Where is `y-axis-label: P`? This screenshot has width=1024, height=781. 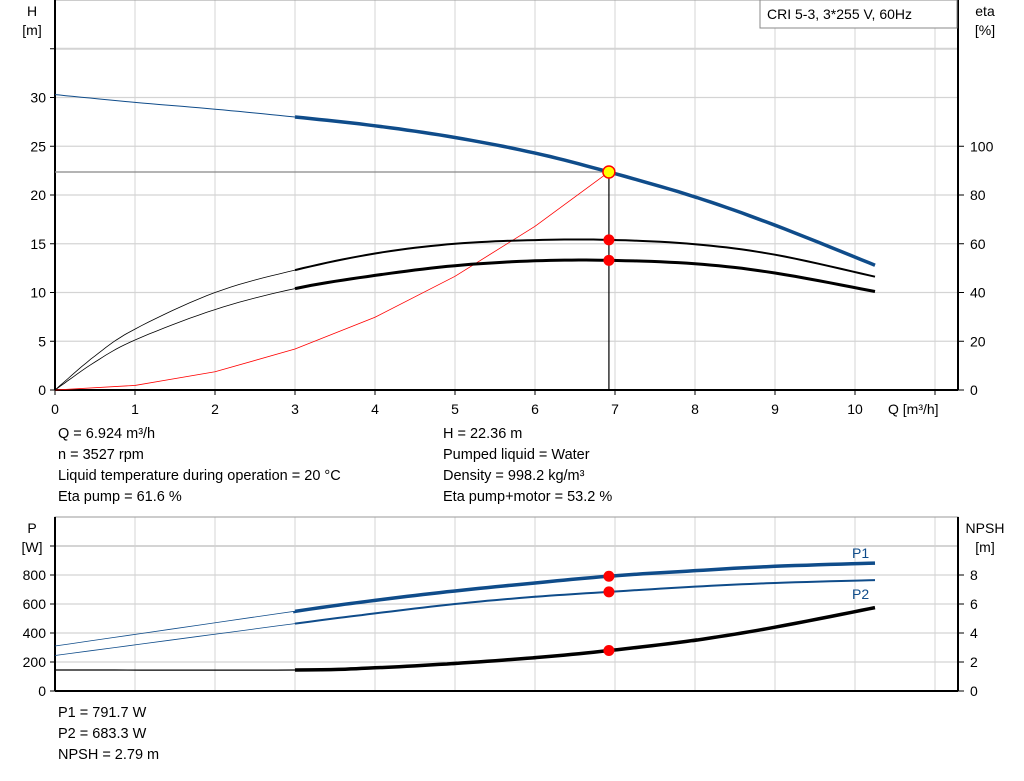
y-axis-label: P is located at coordinates (31, 528).